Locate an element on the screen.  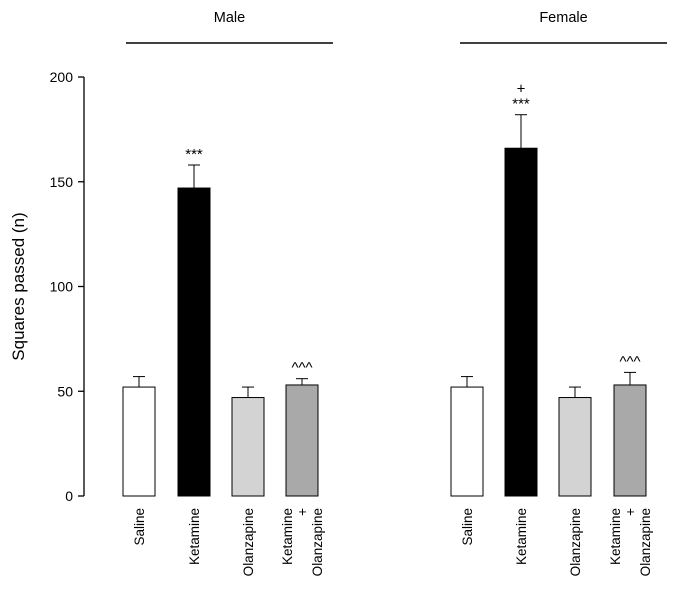
y-axis-label: Squares passed (n) is located at coordinates (18, 286).